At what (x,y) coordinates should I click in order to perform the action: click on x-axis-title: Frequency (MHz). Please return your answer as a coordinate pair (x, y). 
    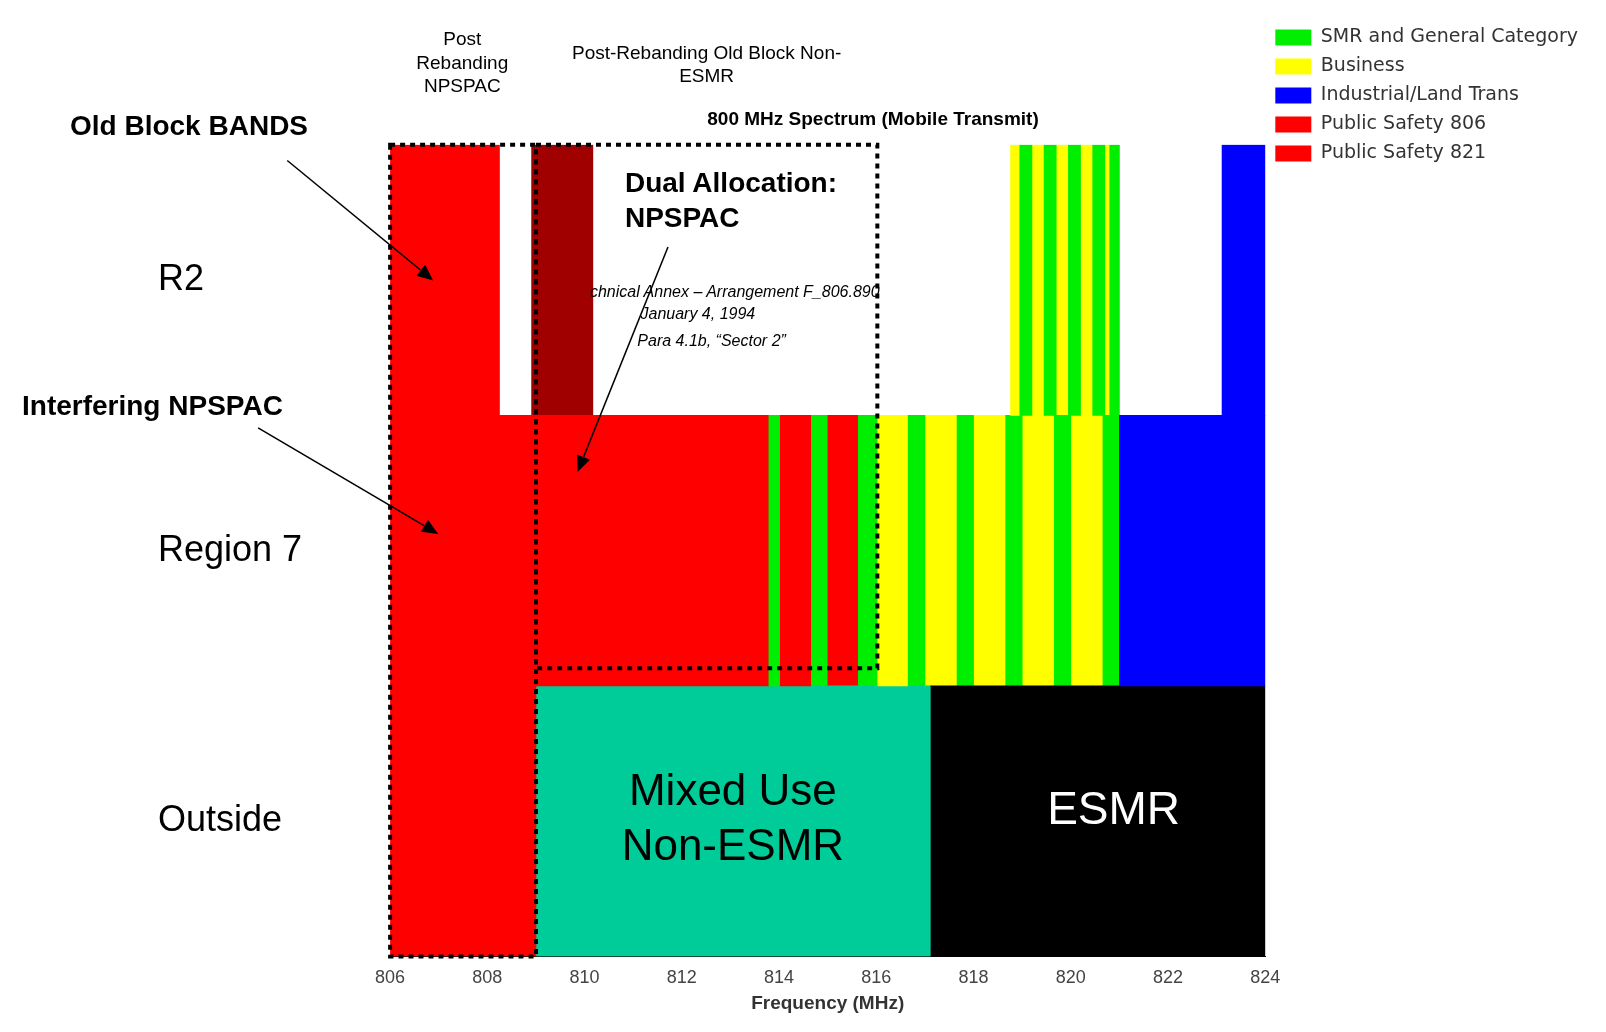
    Looking at the image, I should click on (828, 1002).